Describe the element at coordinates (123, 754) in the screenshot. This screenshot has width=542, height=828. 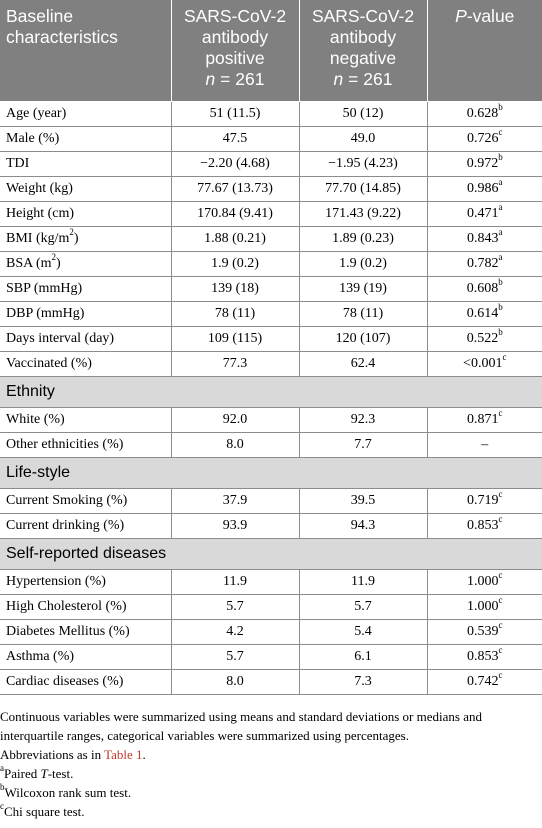
I see `table-1-link: Table 1` at that location.